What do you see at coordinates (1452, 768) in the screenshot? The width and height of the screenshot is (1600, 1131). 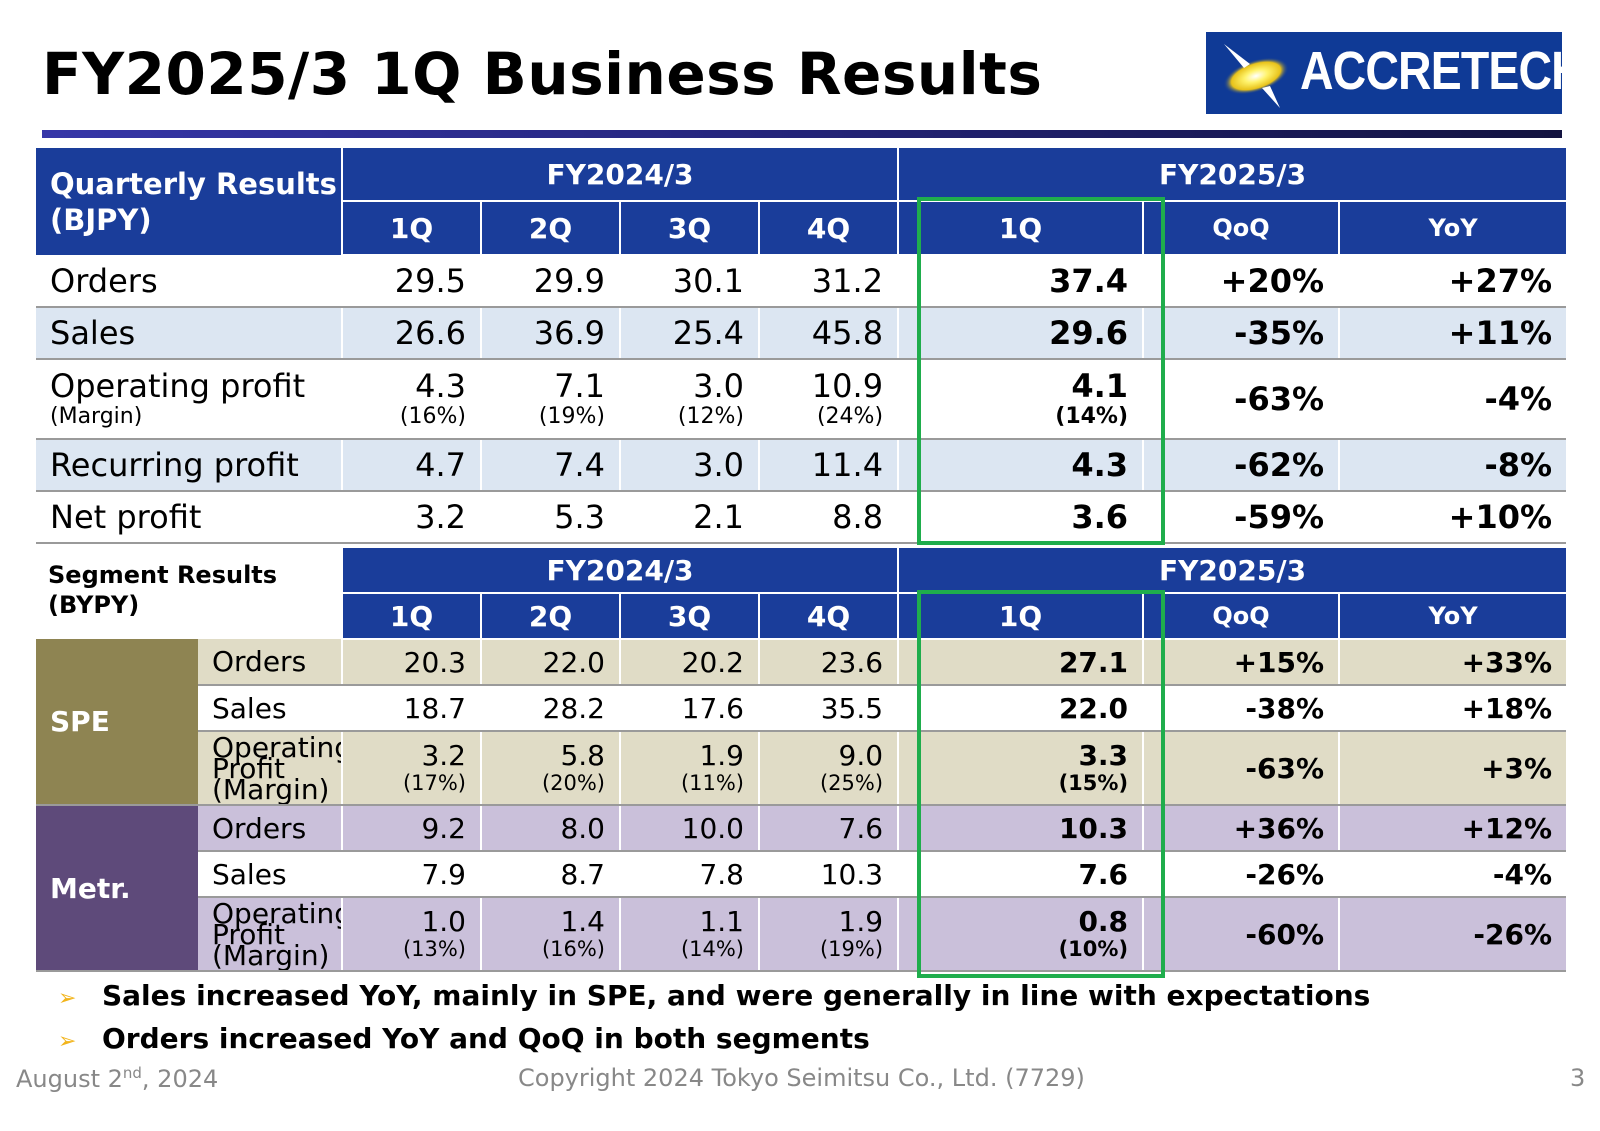 I see `table-cell: +3%` at bounding box center [1452, 768].